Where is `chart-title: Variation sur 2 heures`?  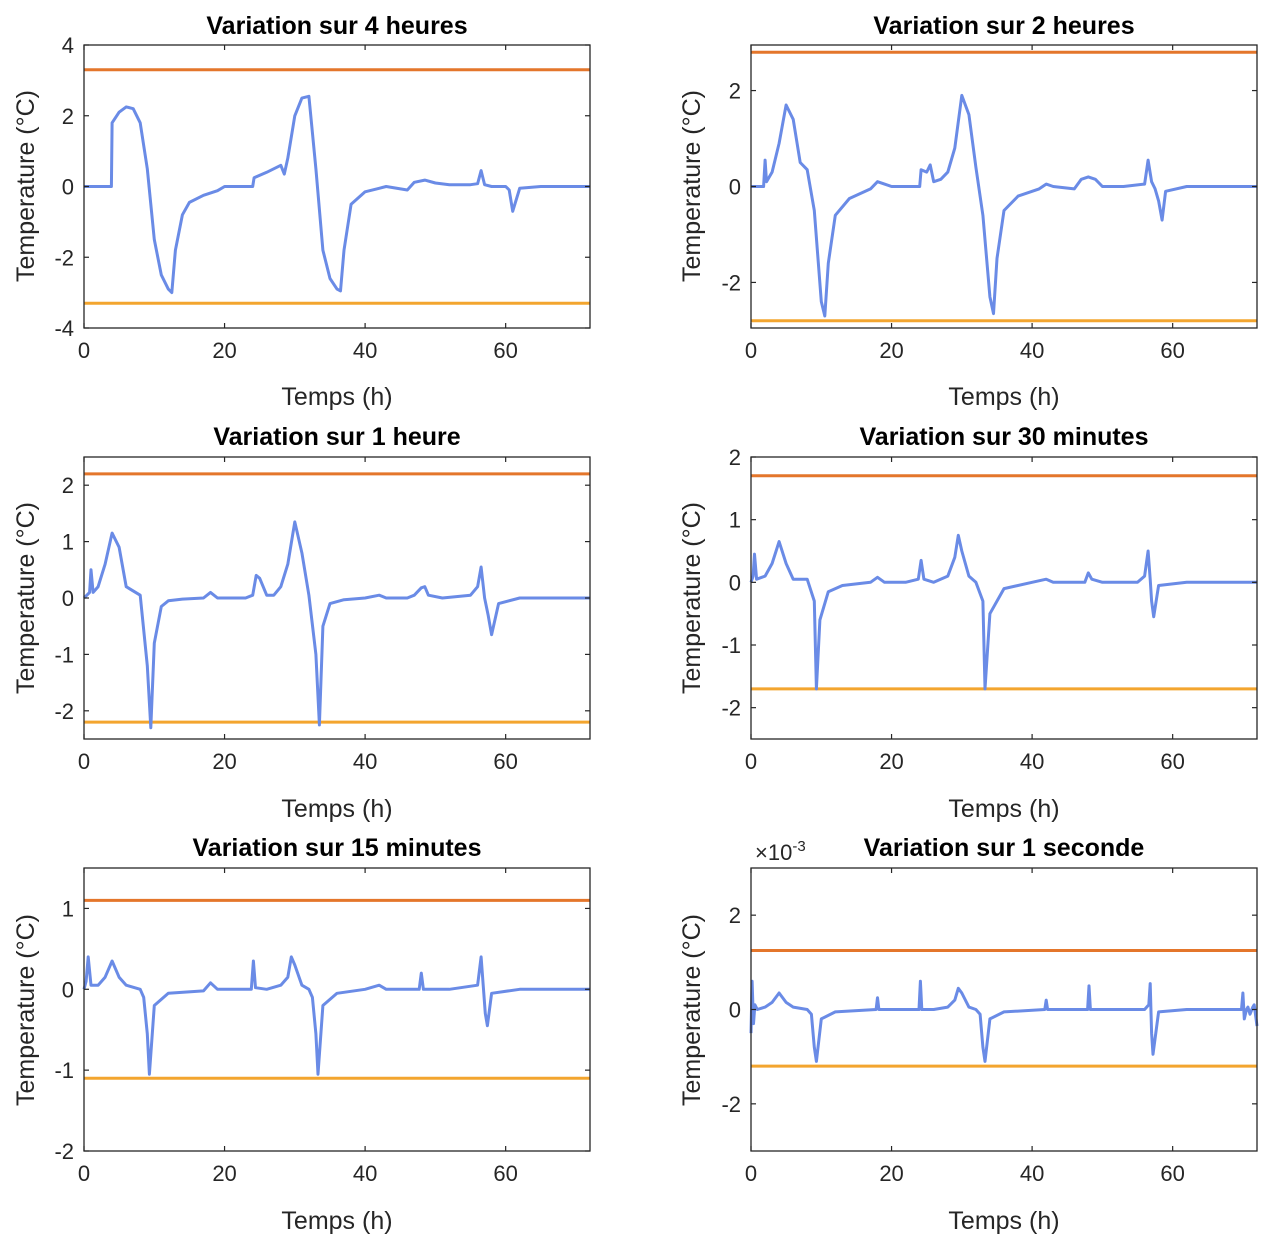
chart-title: Variation sur 2 heures is located at coordinates (1003, 26).